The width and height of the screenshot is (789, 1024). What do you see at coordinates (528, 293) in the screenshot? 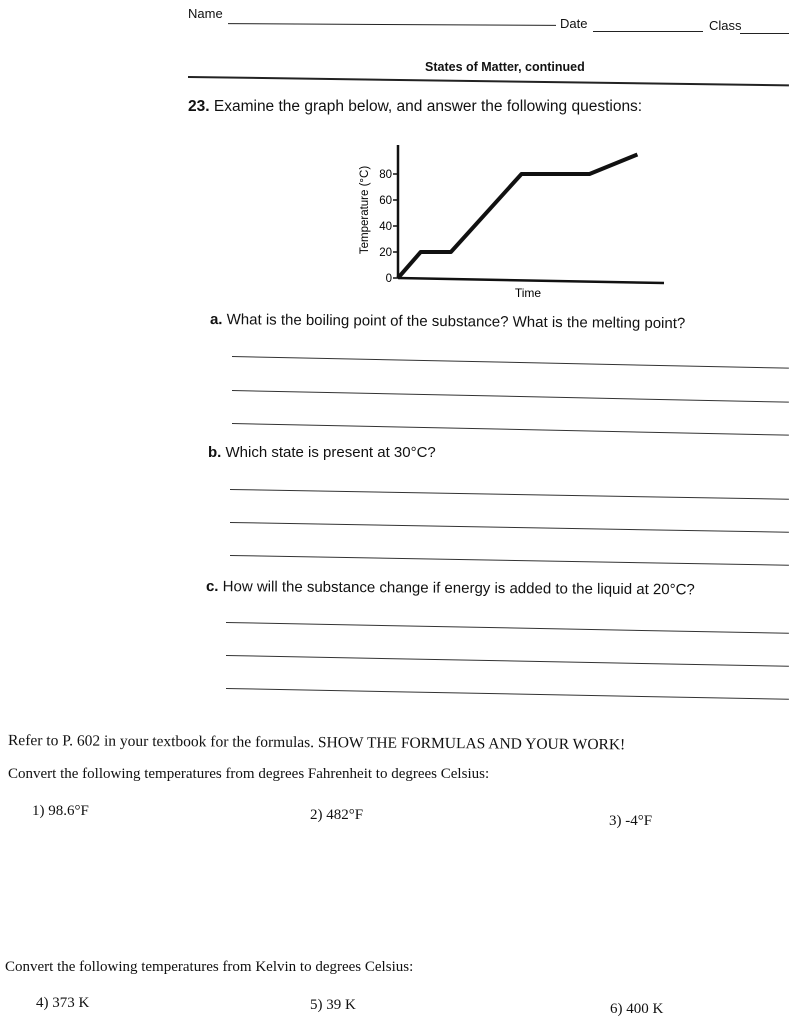
I see `x-axis-label: Time` at bounding box center [528, 293].